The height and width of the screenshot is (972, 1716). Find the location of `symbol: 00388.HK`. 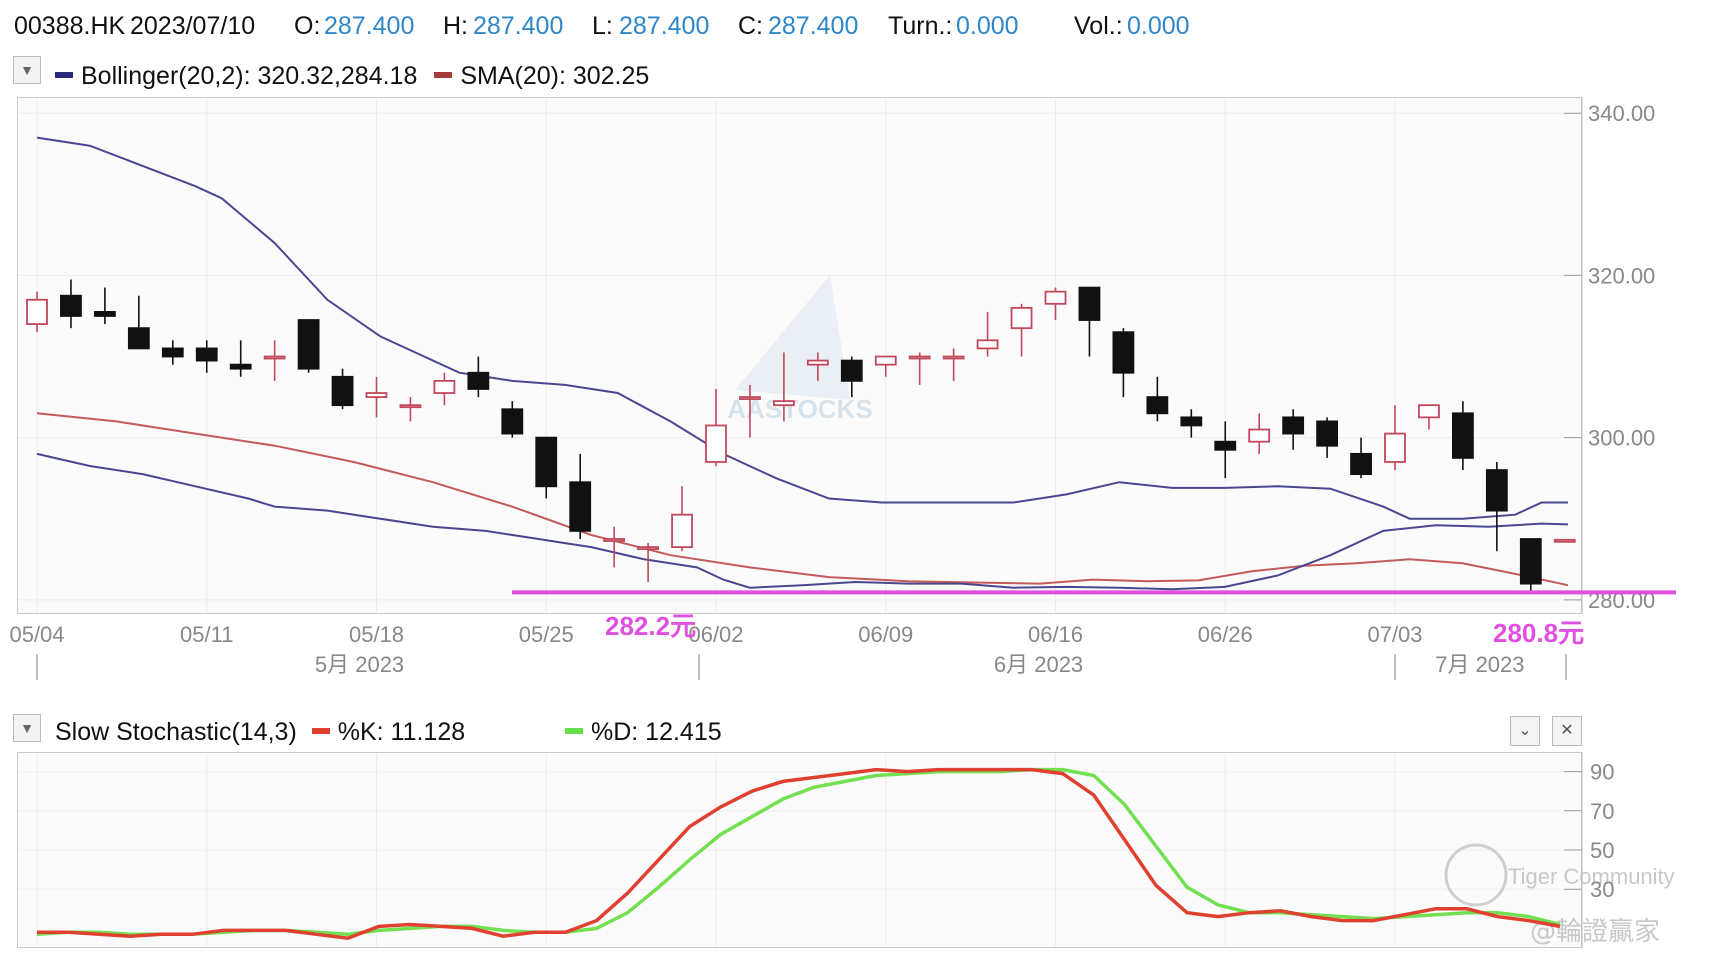

symbol: 00388.HK is located at coordinates (70, 26).